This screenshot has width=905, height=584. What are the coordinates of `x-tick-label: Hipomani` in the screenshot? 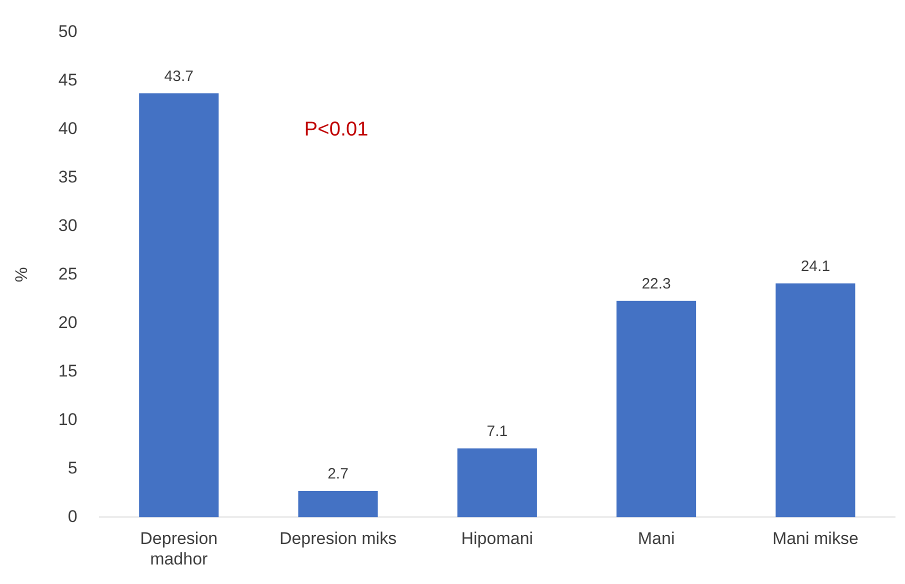 It's located at (497, 538).